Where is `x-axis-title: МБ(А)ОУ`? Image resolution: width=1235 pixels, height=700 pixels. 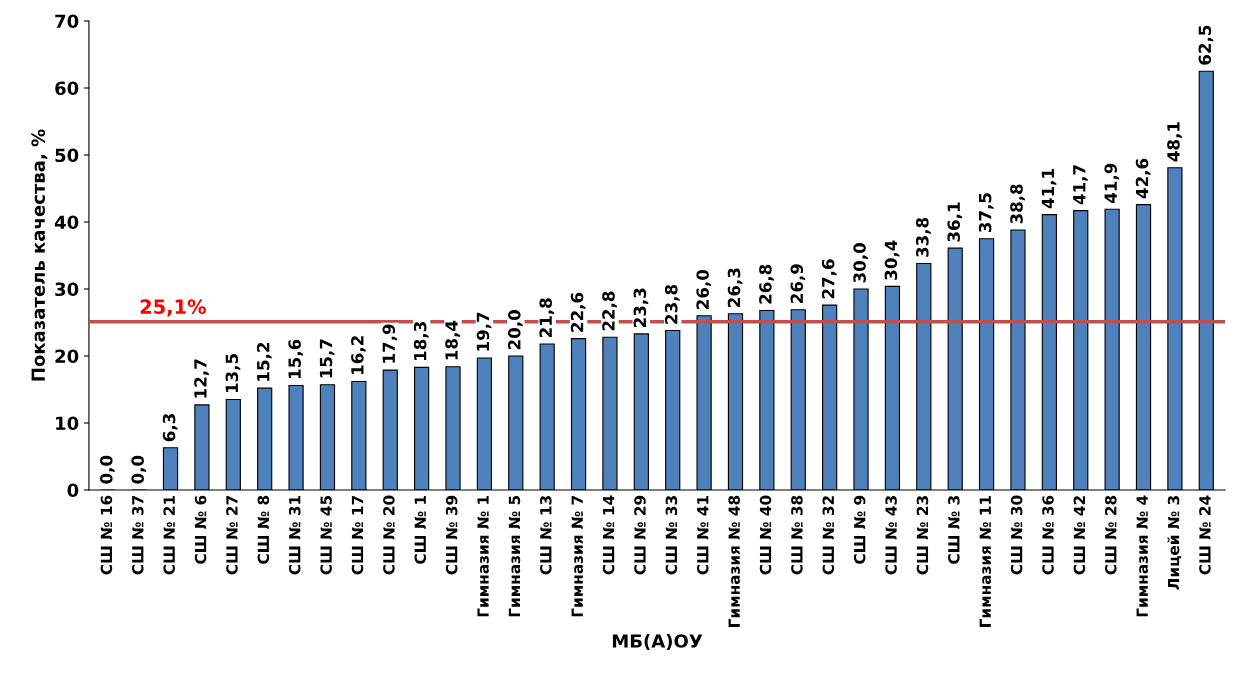 x-axis-title: МБ(А)ОУ is located at coordinates (657, 641).